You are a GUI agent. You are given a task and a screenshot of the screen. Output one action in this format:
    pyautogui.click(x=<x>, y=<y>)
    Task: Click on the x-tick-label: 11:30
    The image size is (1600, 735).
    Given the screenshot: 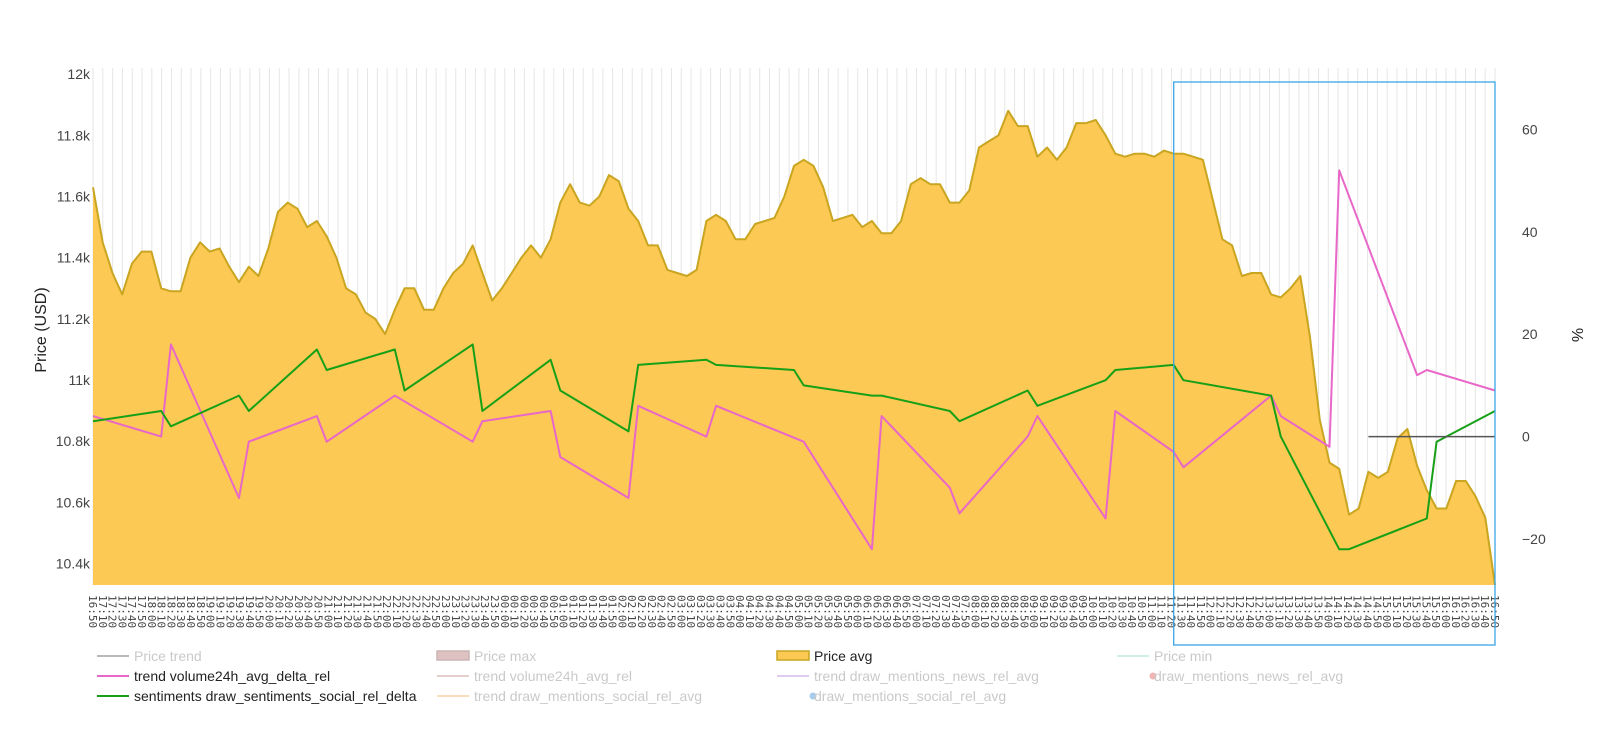 What is the action you would take?
    pyautogui.click(x=1180, y=611)
    